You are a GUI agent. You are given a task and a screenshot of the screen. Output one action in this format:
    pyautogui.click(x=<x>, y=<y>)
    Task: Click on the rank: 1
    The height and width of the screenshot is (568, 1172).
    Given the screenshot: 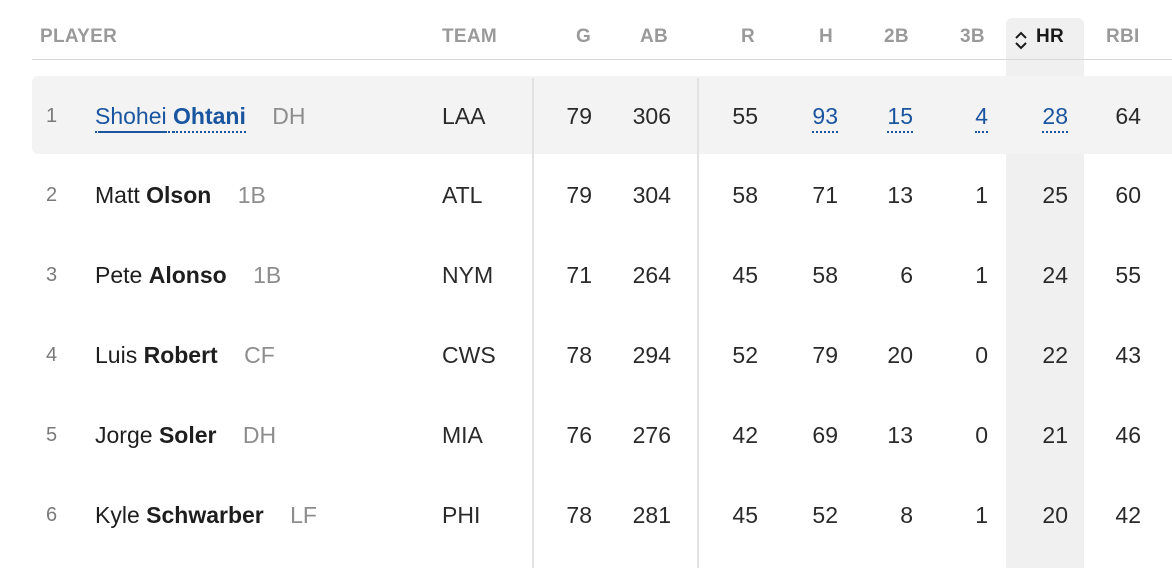 What is the action you would take?
    pyautogui.click(x=52, y=116)
    